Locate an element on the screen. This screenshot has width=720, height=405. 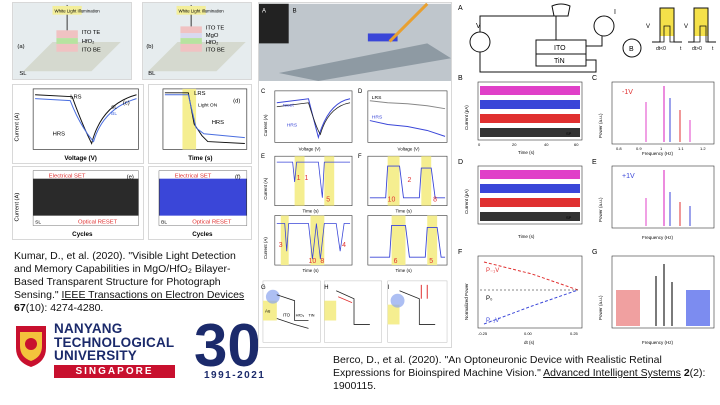
svg-text: LRS is located at coordinates (199, 94).